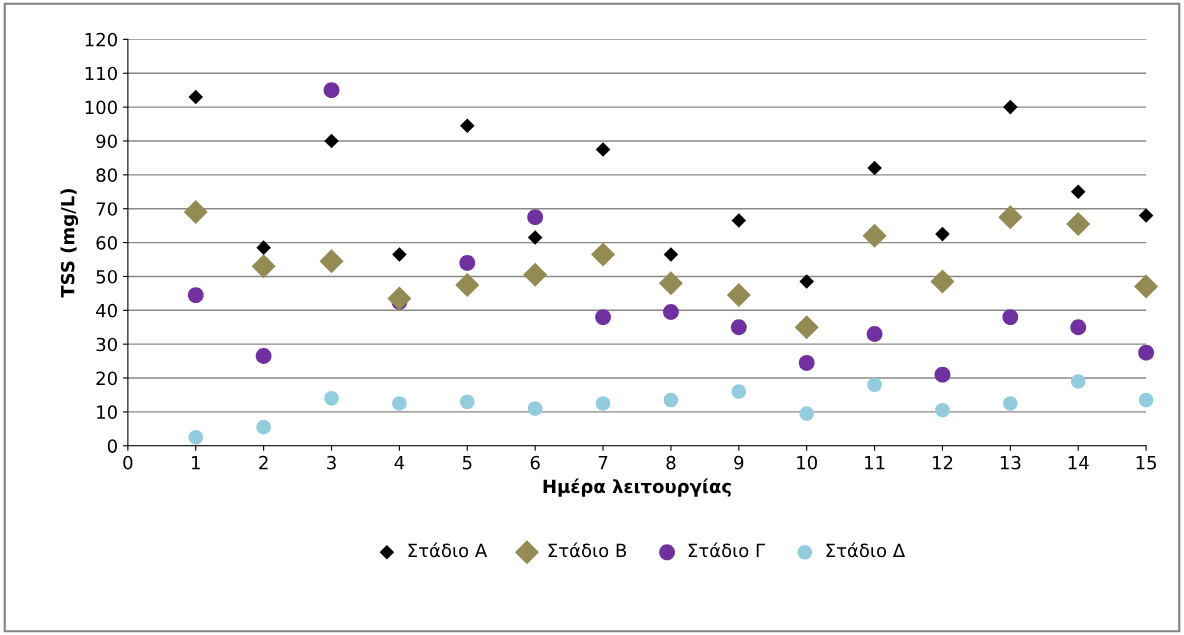  I want to click on x-tick-label: 8, so click(671, 462).